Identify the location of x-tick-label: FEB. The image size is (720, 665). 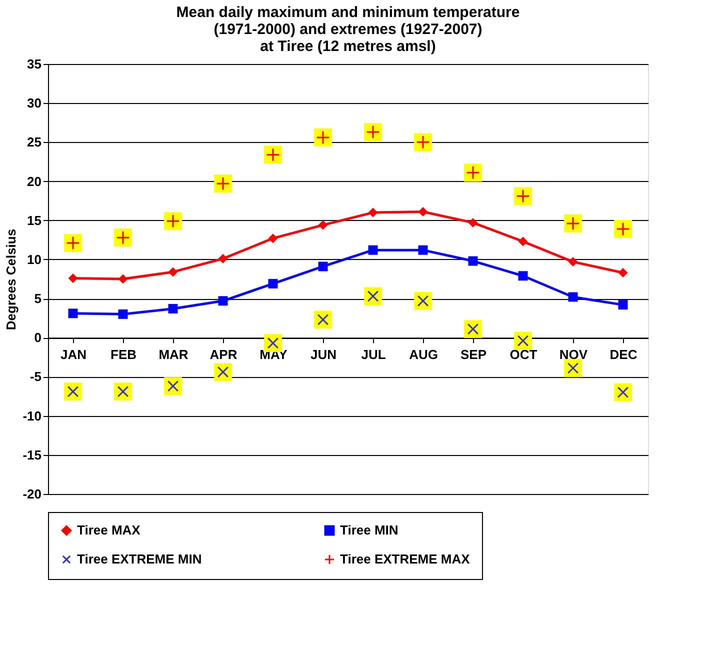
(123, 354).